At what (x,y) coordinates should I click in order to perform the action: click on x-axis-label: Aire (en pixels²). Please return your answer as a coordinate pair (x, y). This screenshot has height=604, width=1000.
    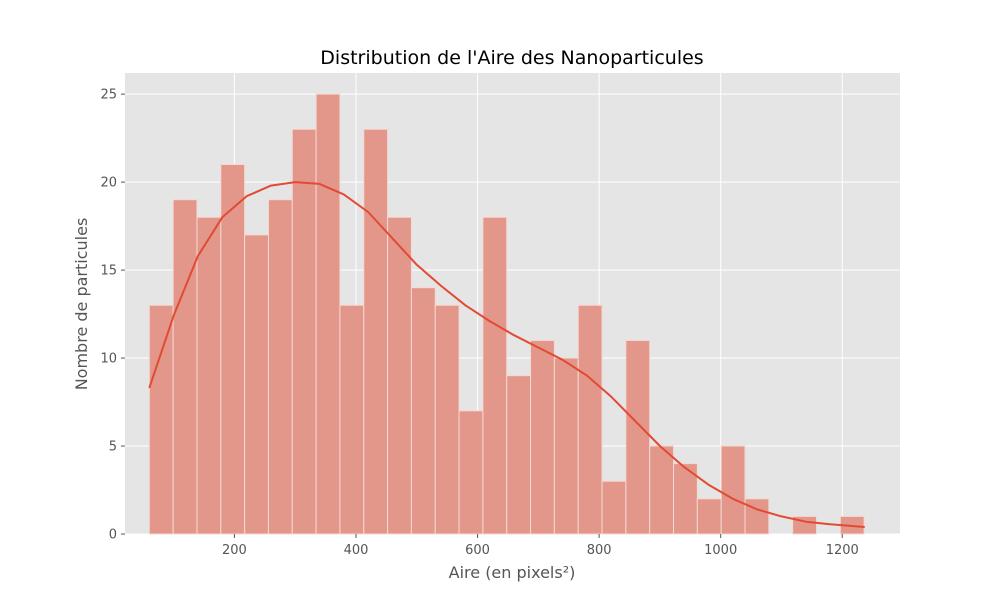
    Looking at the image, I should click on (512, 572).